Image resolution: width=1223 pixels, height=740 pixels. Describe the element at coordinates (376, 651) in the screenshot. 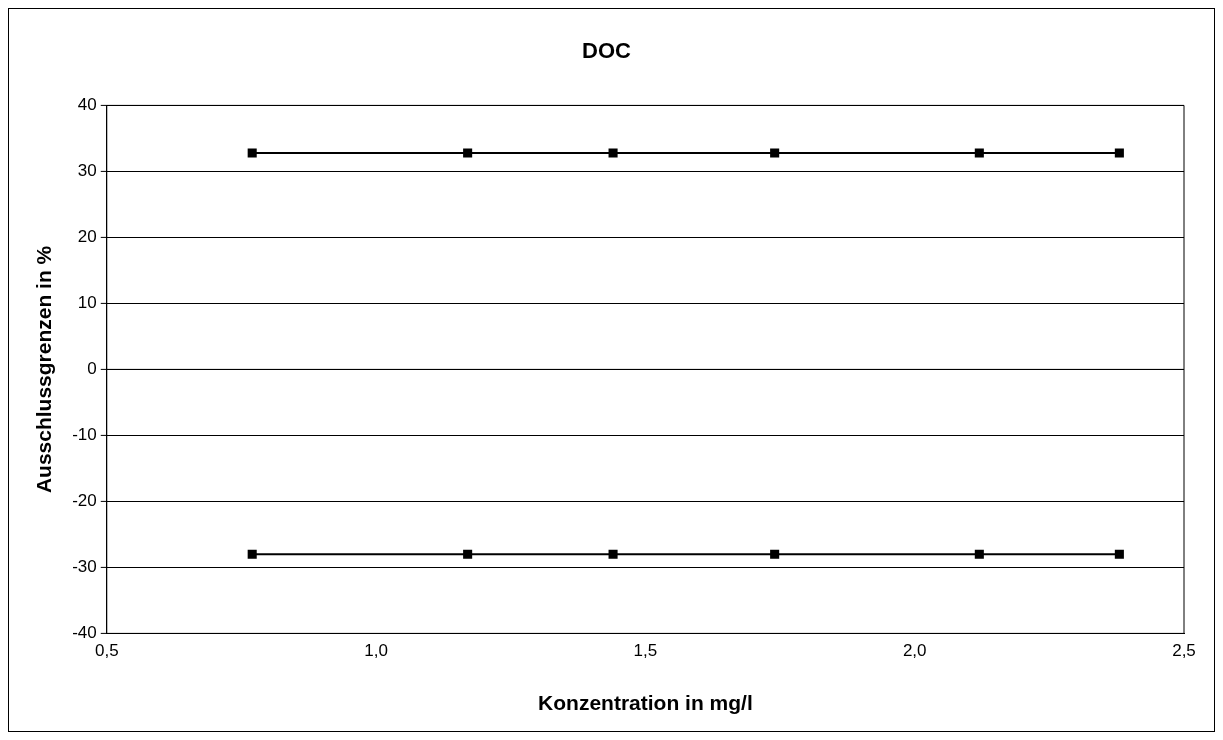

I see `x-tick-label: 1,0` at that location.